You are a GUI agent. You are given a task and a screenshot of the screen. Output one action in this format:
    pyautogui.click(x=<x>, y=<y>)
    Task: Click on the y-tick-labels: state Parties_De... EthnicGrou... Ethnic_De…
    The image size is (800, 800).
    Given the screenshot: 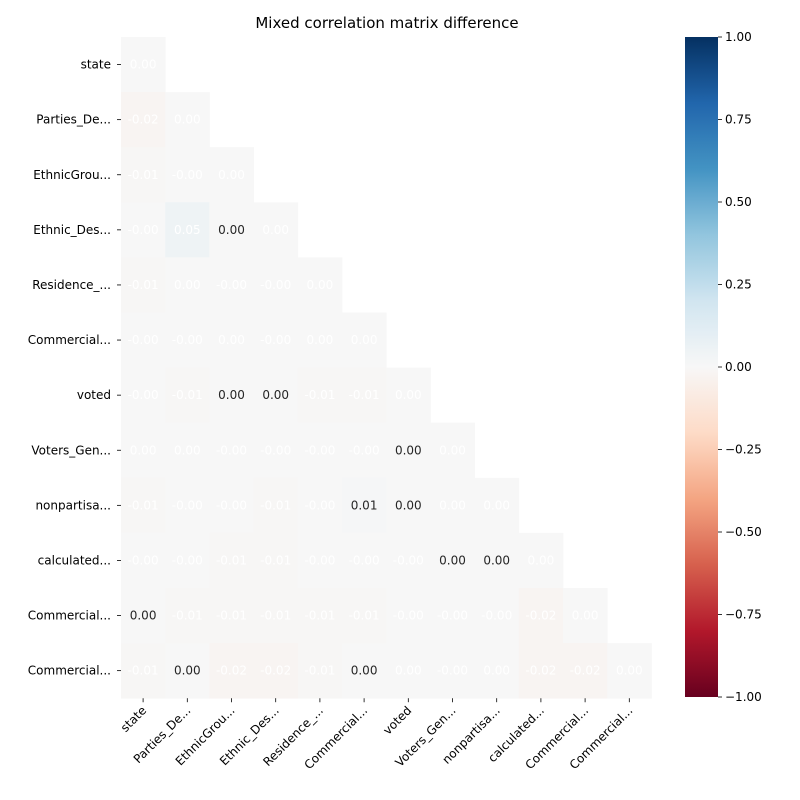 What is the action you would take?
    pyautogui.click(x=74, y=368)
    